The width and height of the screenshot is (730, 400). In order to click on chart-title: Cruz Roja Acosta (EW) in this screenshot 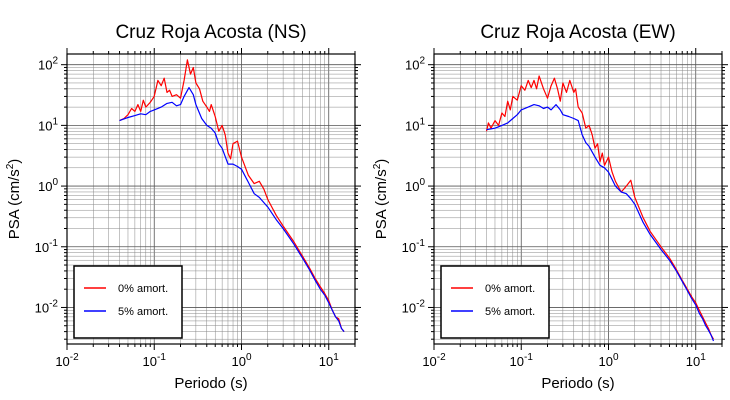, I will do `click(577, 32)`.